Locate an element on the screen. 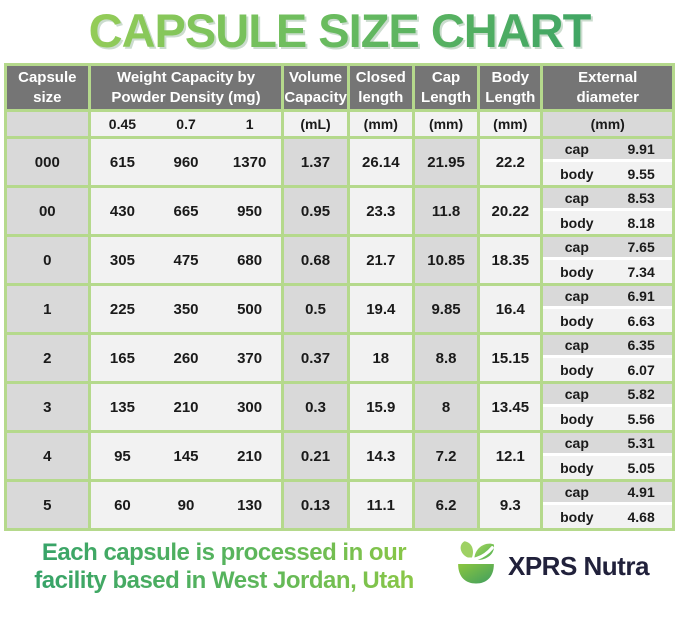  body-diameter-value: 9.55 is located at coordinates (641, 173).